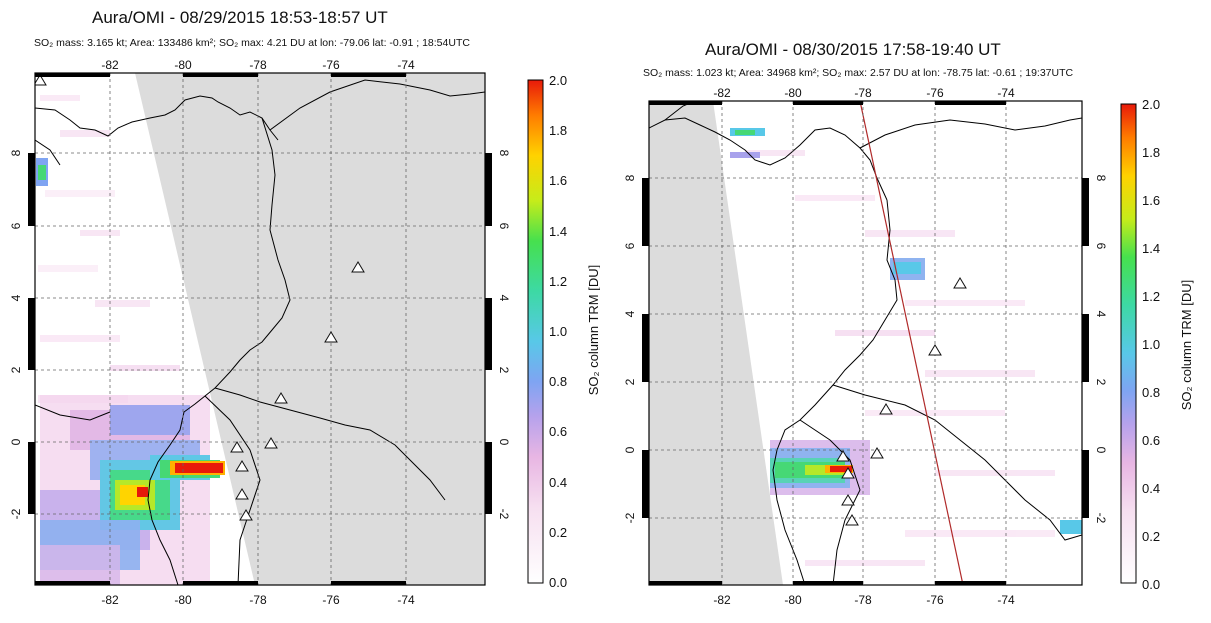 This screenshot has height=623, width=1211. I want to click on volcano-markers, so click(901, 401).